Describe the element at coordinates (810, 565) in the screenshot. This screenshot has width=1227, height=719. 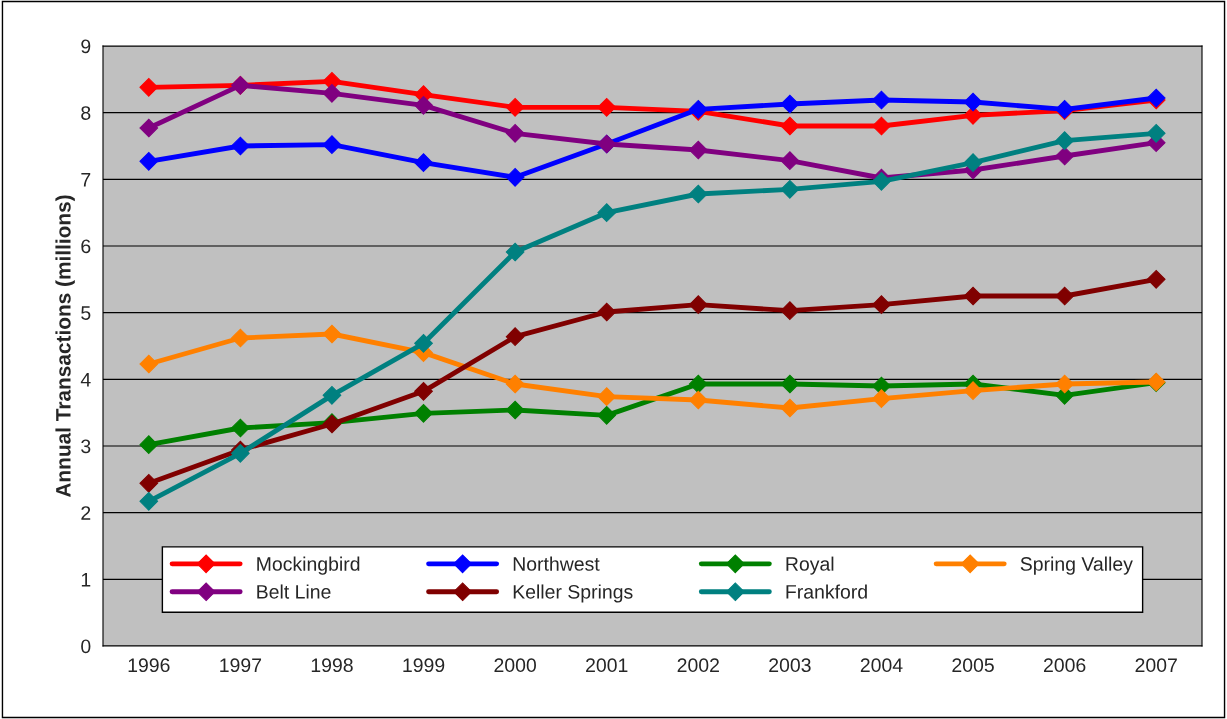
I see `legend-label: Royal` at that location.